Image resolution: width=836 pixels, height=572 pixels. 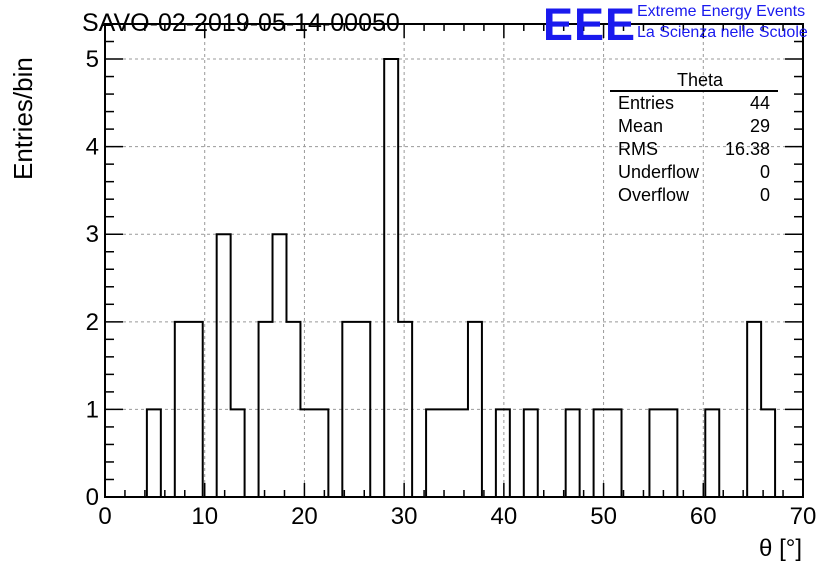 I want to click on stats-title: Theta, so click(x=700, y=80).